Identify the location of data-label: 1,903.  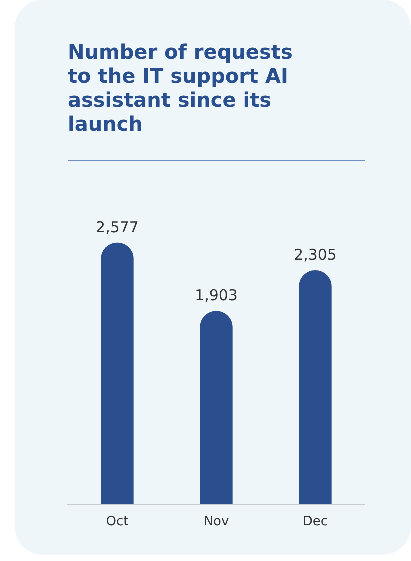
(216, 295).